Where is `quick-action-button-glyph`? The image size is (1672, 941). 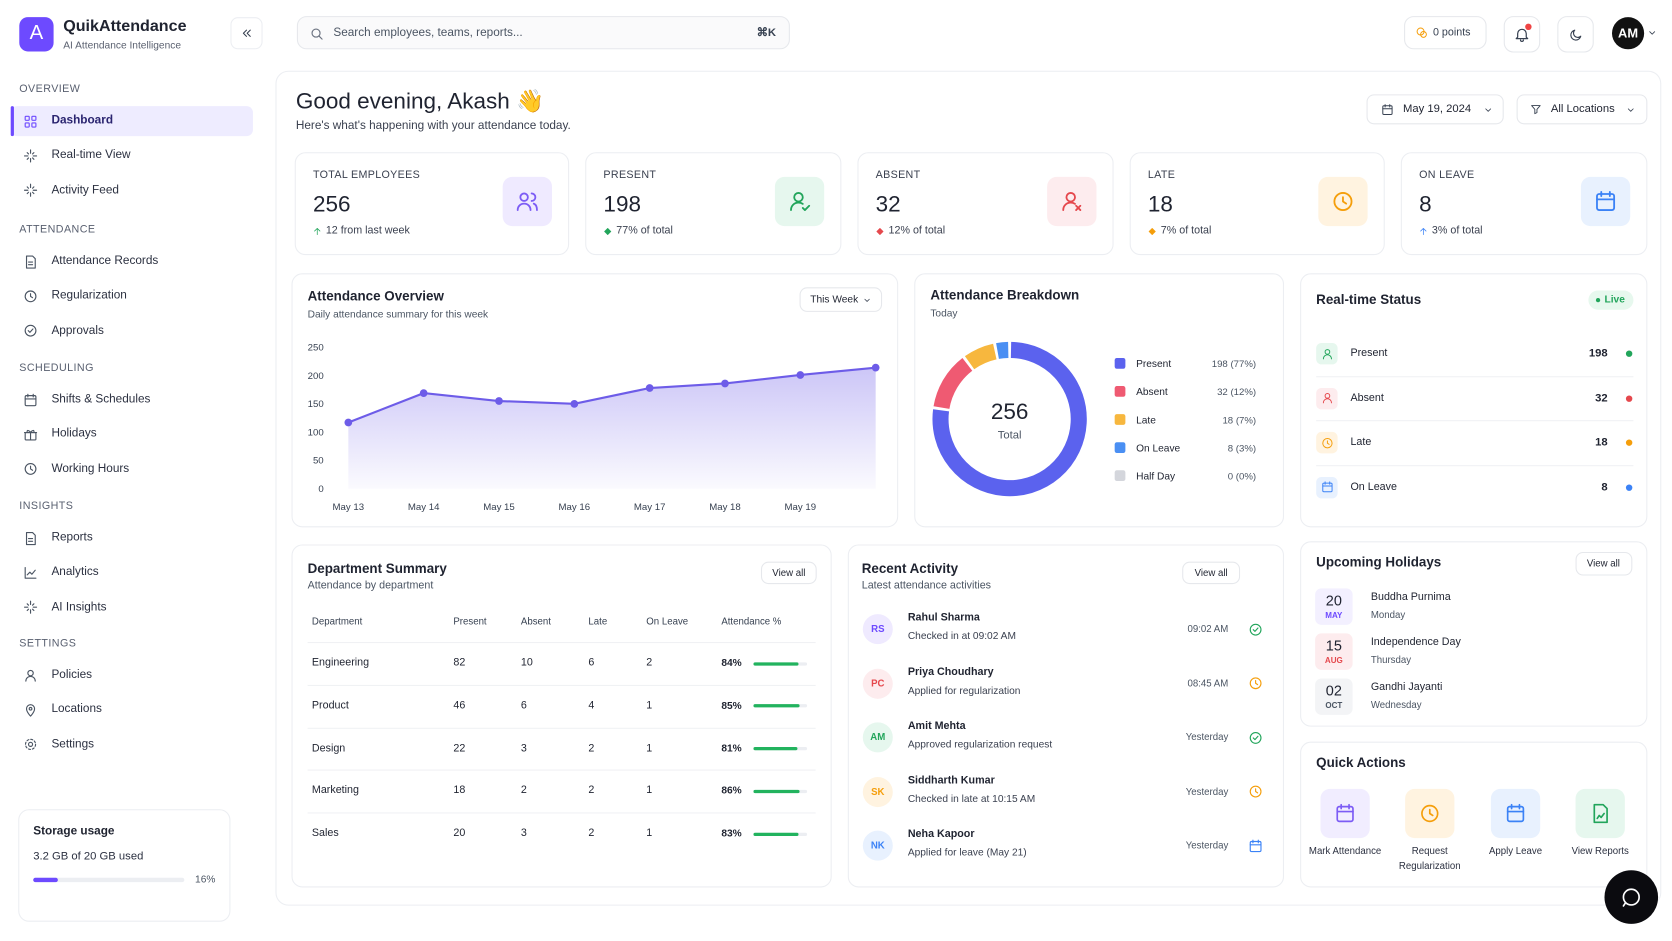
quick-action-button-glyph is located at coordinates (1515, 813).